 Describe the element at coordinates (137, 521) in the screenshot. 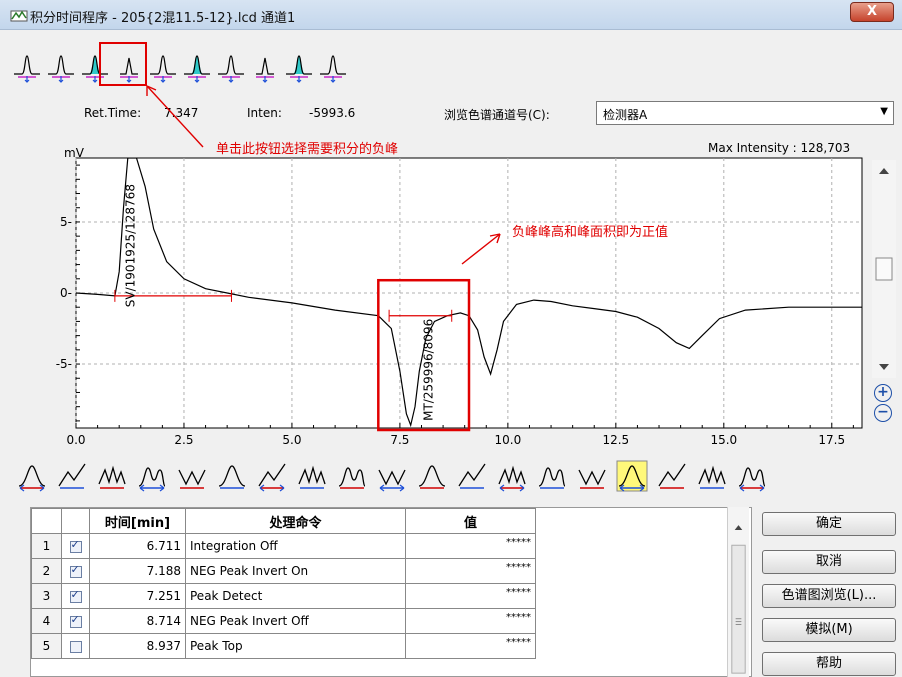

I see `col-time-header: 时间[min]` at that location.